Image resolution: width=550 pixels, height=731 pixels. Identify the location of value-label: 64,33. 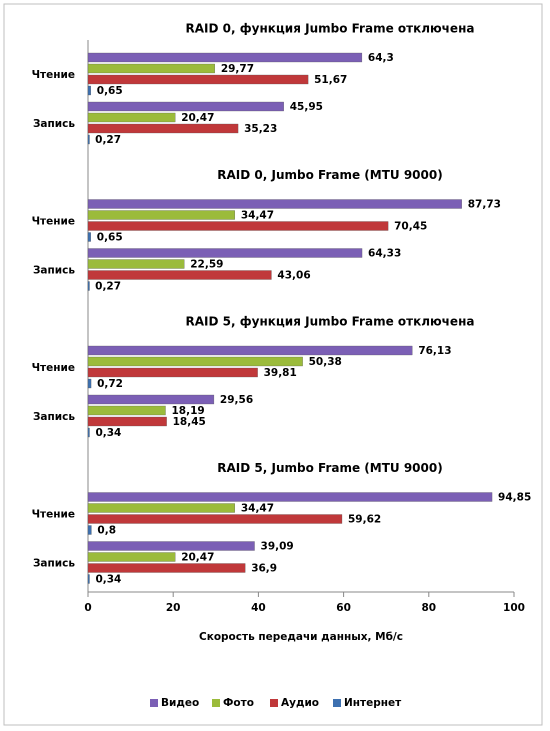
(384, 254).